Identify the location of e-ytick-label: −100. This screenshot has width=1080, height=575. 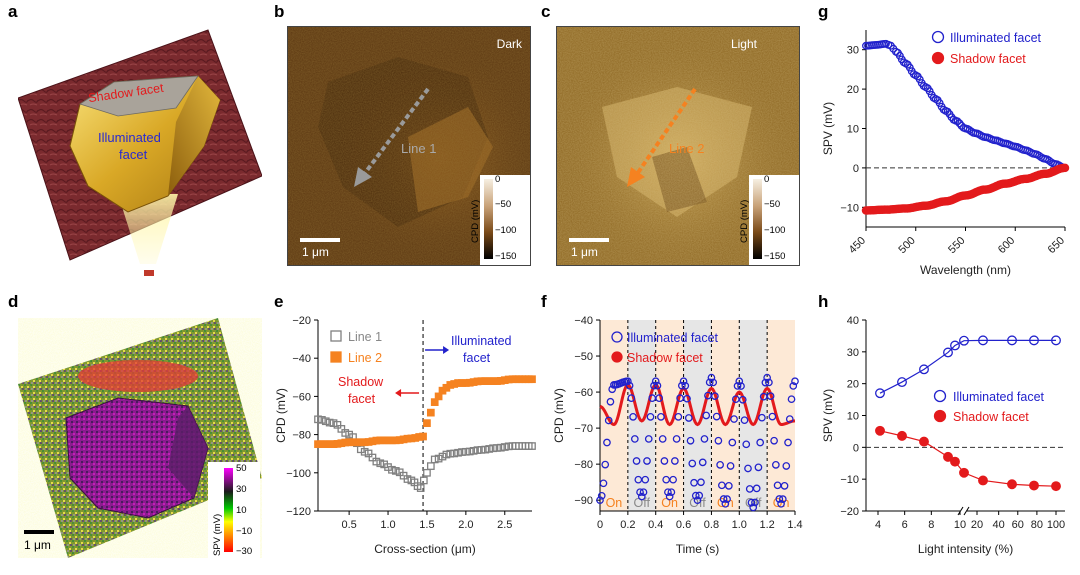
(298, 474).